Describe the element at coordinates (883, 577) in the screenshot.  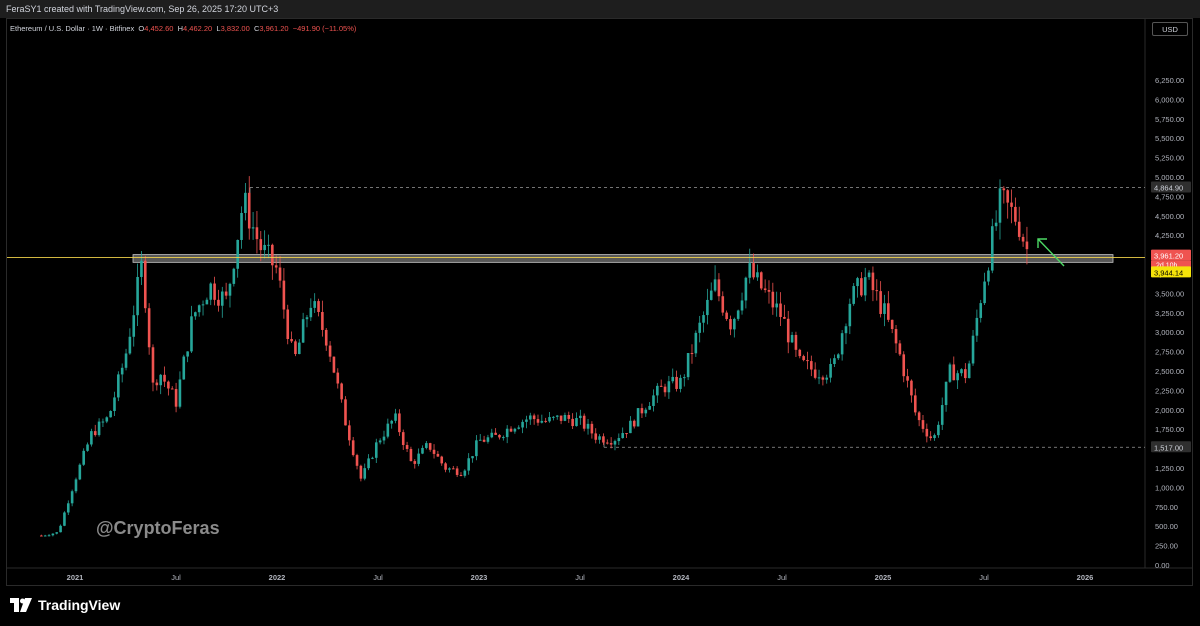
I see `x-tick-label: 2025` at that location.